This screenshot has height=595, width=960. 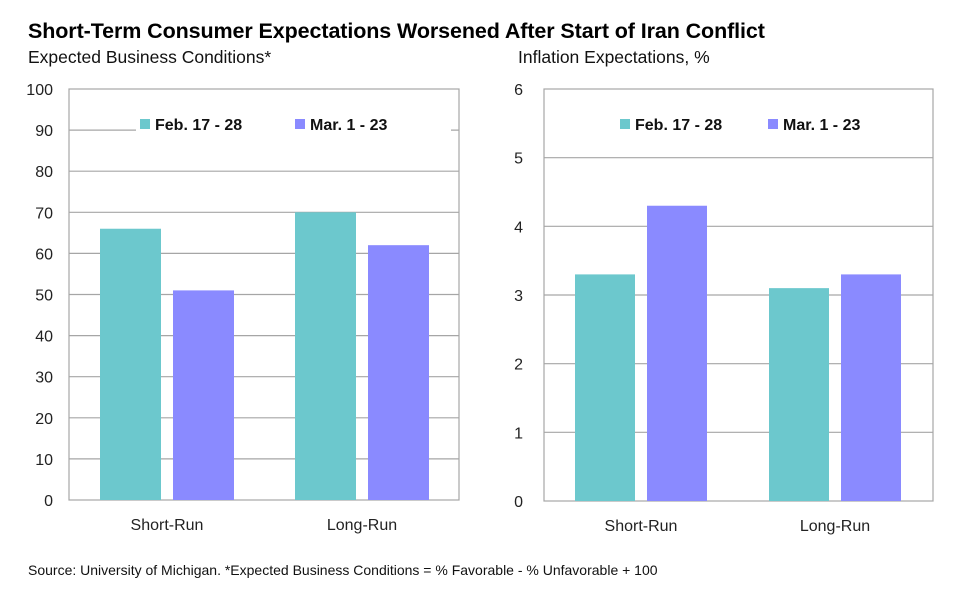 I want to click on y-tick-label: 50, so click(x=44, y=296).